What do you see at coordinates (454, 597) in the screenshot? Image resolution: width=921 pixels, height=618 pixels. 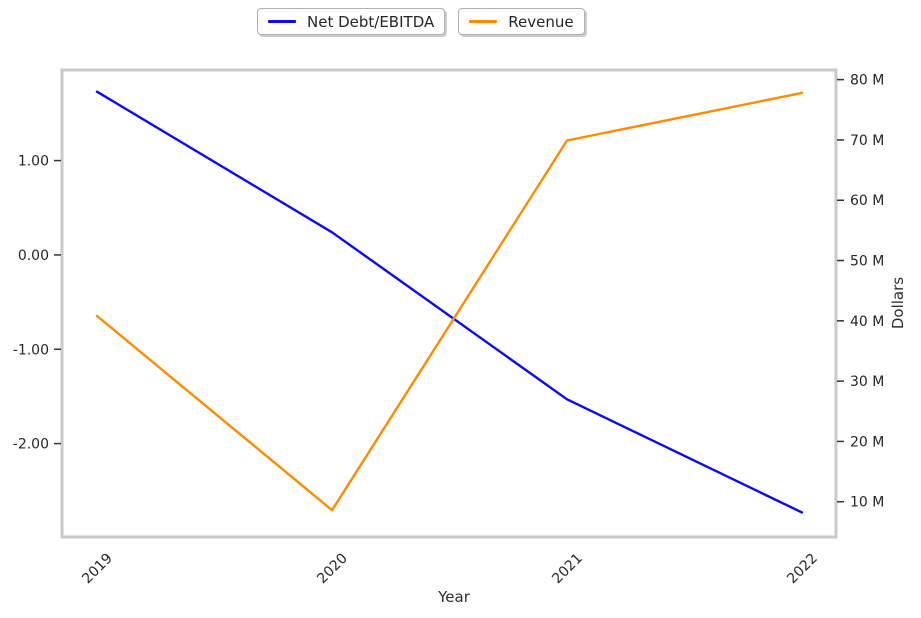 I see `svg-text: Year` at bounding box center [454, 597].